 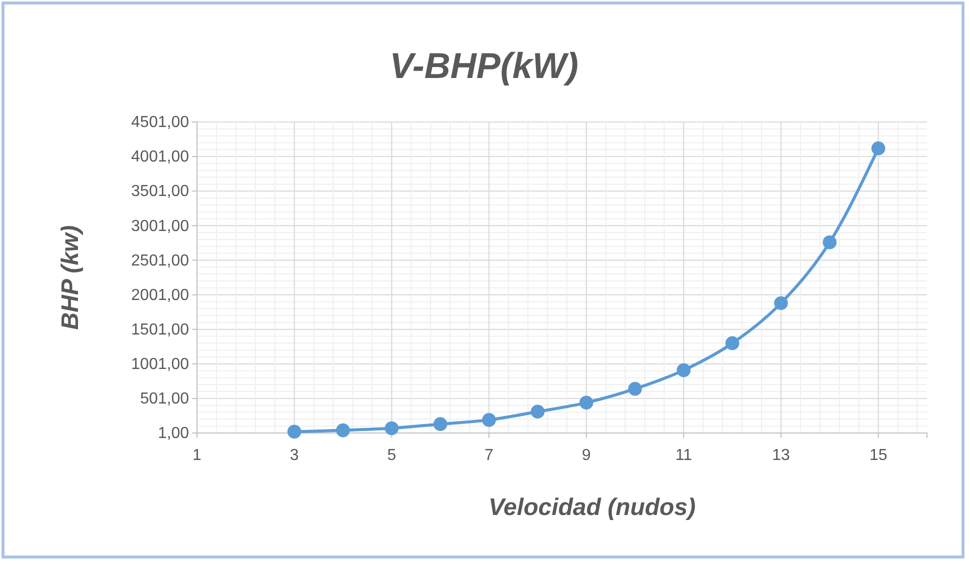 What do you see at coordinates (165, 399) in the screenshot?
I see `y-tick-label: 501,00` at bounding box center [165, 399].